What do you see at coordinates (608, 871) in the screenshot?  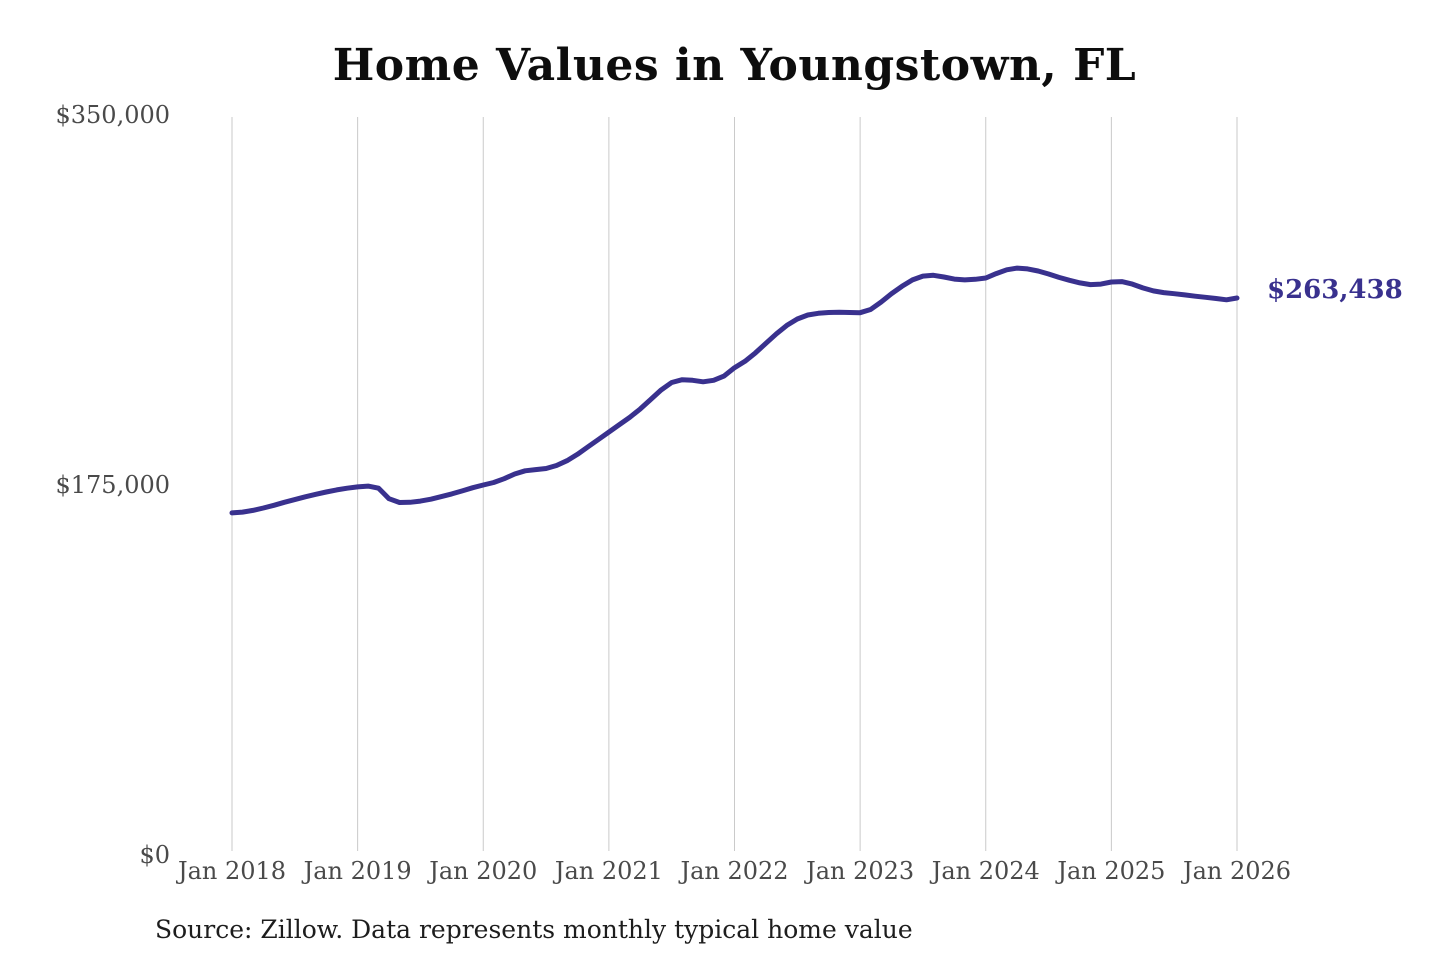 I see `x-tick-label: Jan 2021` at bounding box center [608, 871].